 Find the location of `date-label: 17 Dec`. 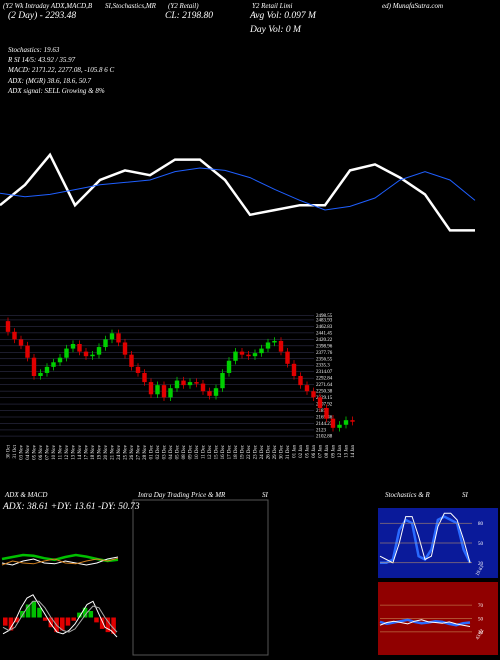

date-label: 17 Dec is located at coordinates (230, 451).